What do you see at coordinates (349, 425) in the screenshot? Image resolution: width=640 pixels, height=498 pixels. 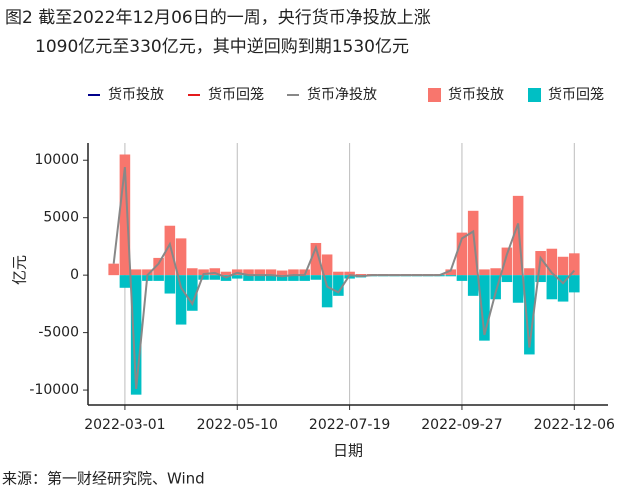 I see `x-tick-label: 2022-07-19` at bounding box center [349, 425].